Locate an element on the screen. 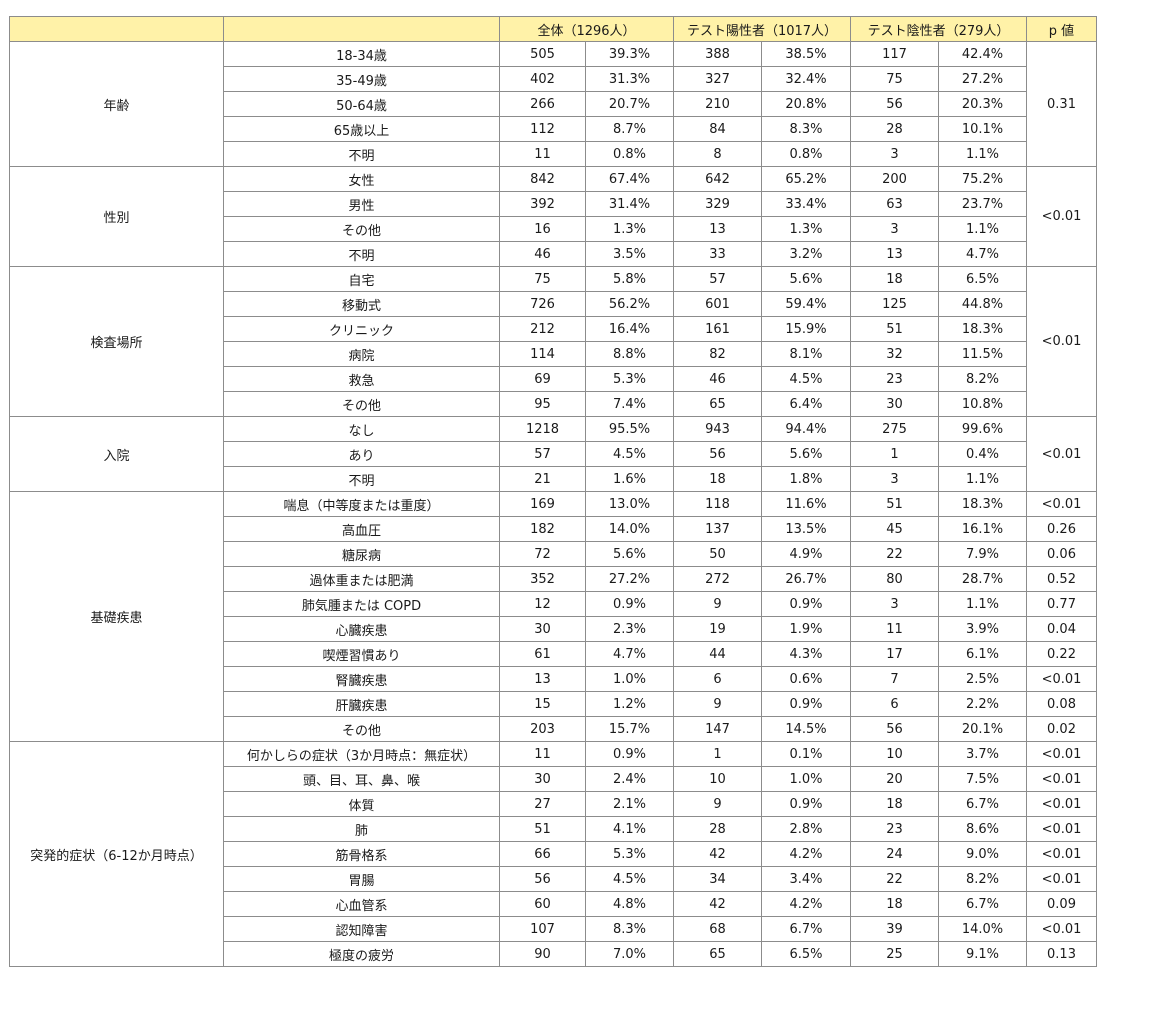  positive-count-cell: 46 is located at coordinates (717, 379).